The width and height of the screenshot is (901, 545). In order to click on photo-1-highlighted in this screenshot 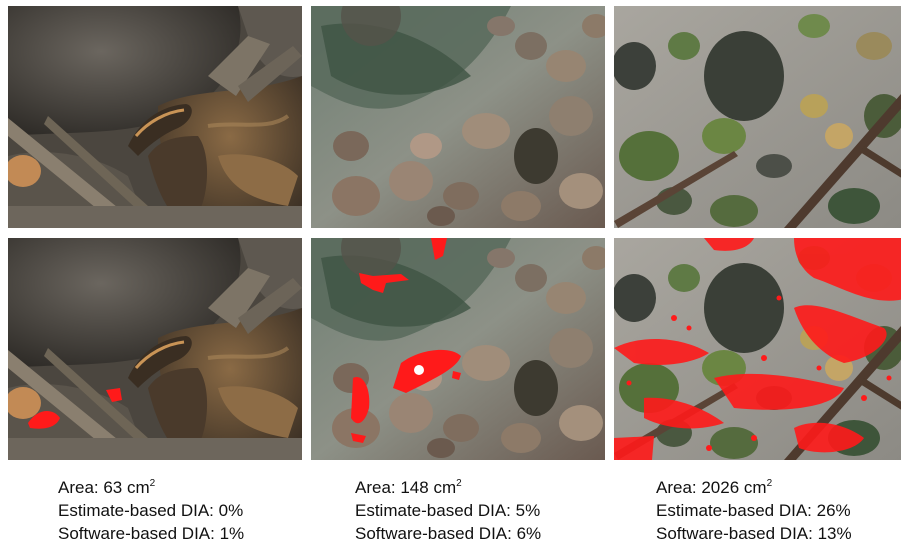, I will do `click(155, 349)`.